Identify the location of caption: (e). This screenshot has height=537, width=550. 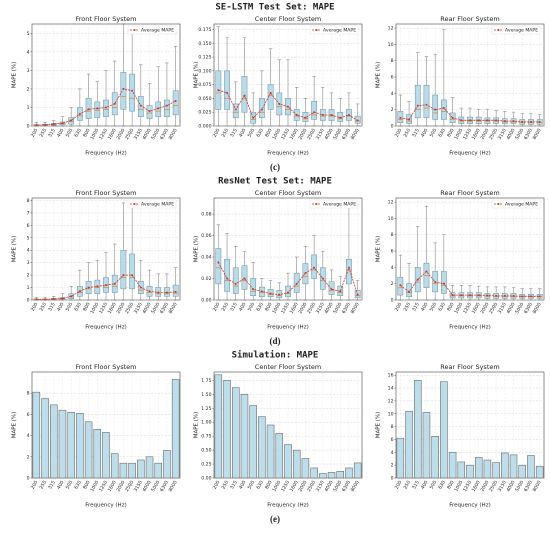
(275, 519).